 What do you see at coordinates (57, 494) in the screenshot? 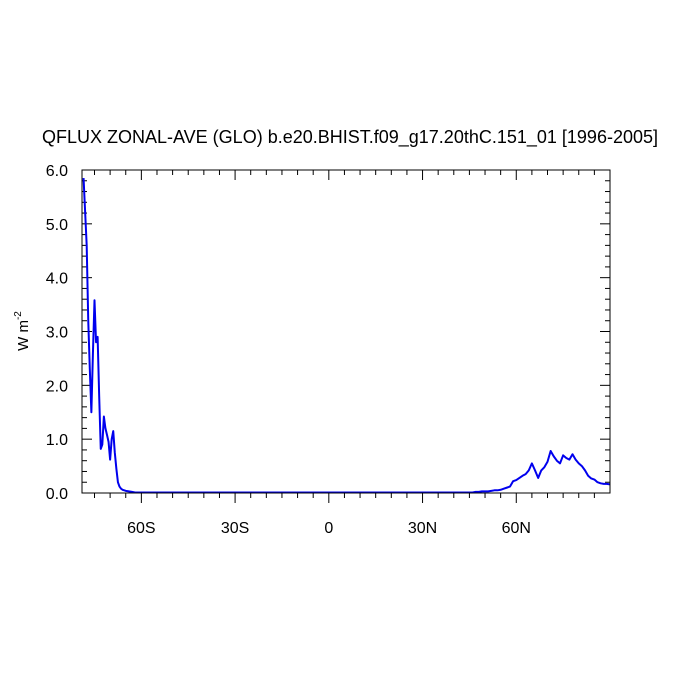
I see `y-tick-label: 0.0` at bounding box center [57, 494].